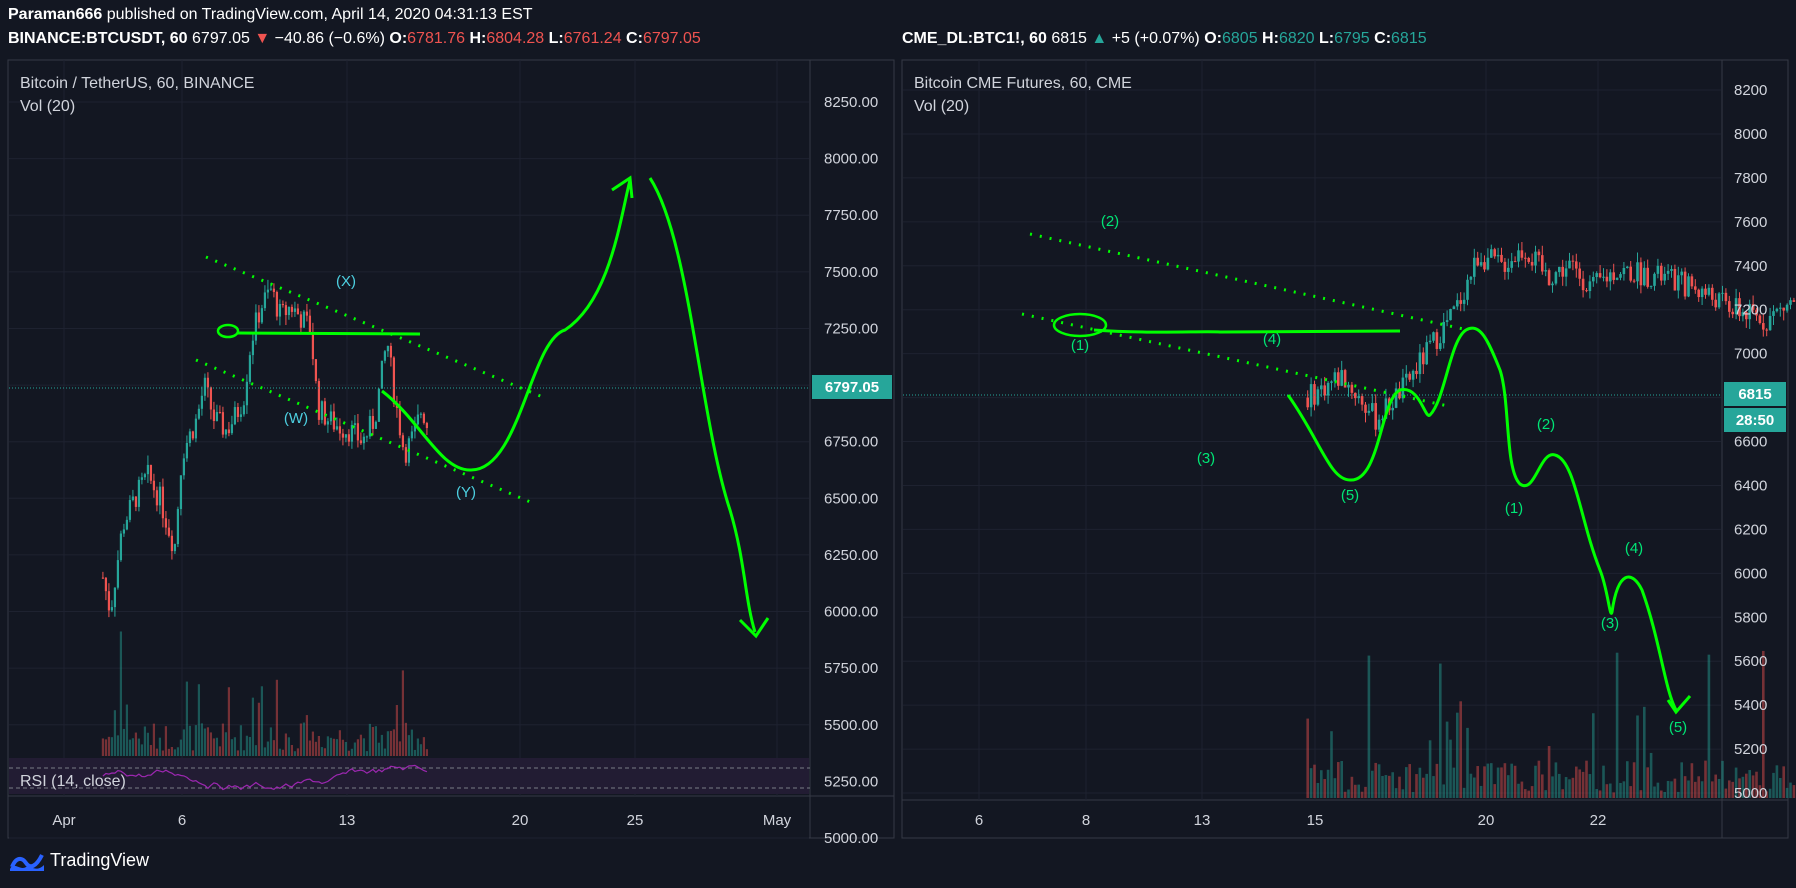 This screenshot has width=1796, height=888. Describe the element at coordinates (79, 860) in the screenshot. I see `tradingview-footer: TradingView` at that location.